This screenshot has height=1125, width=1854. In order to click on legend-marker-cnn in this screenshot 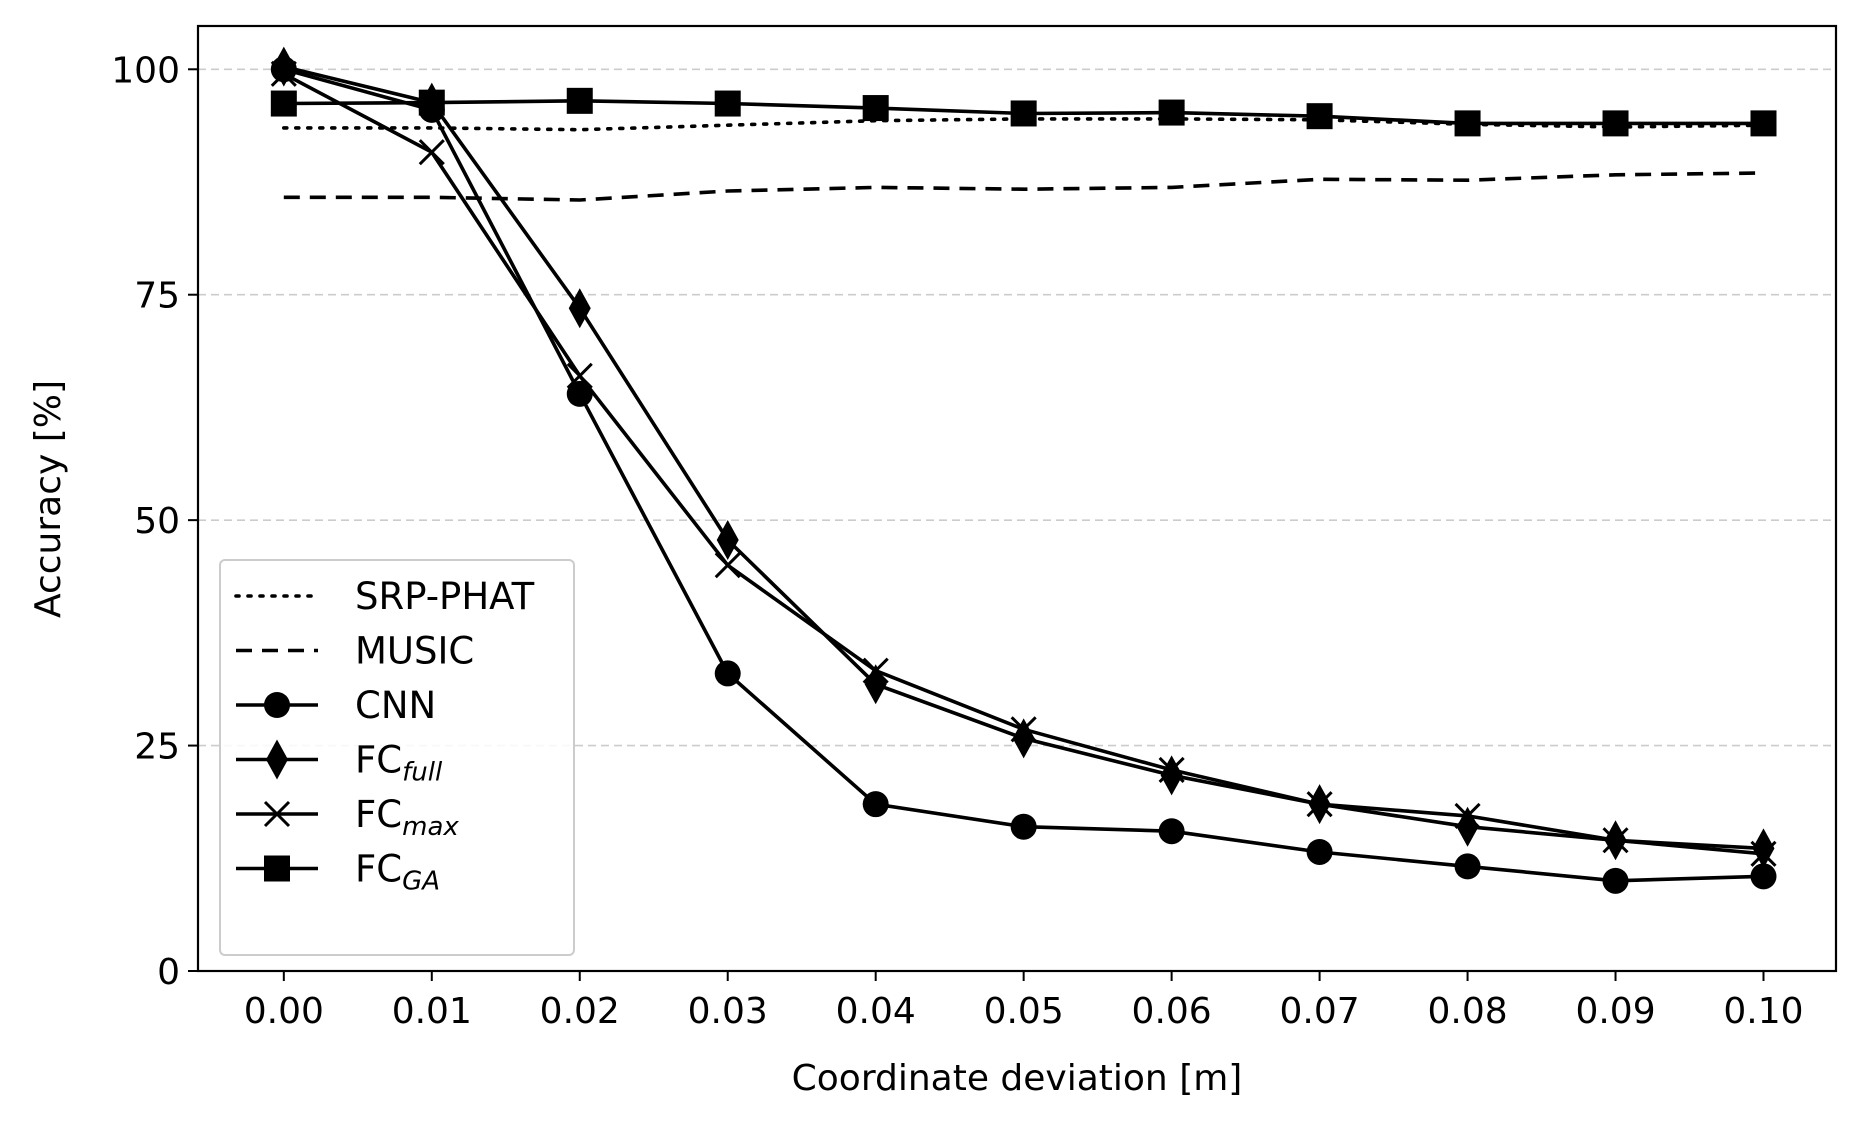, I will do `click(277, 705)`.